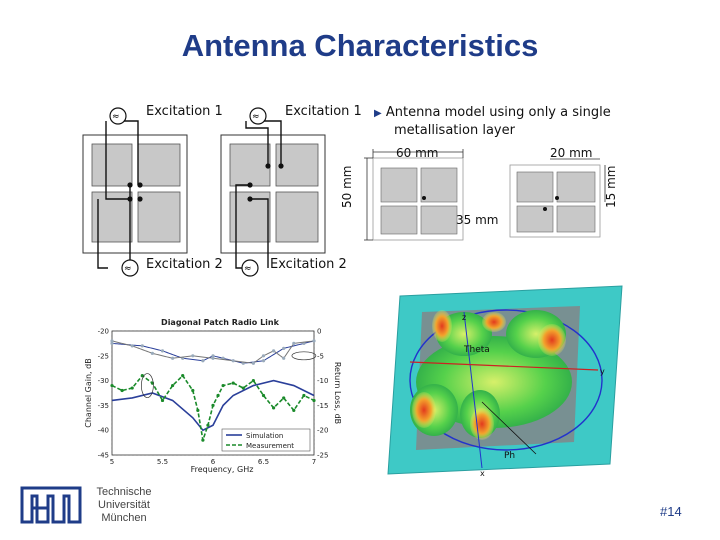 The height and width of the screenshot is (540, 720). Describe the element at coordinates (112, 462) in the screenshot. I see `x-tick-label: 5` at that location.